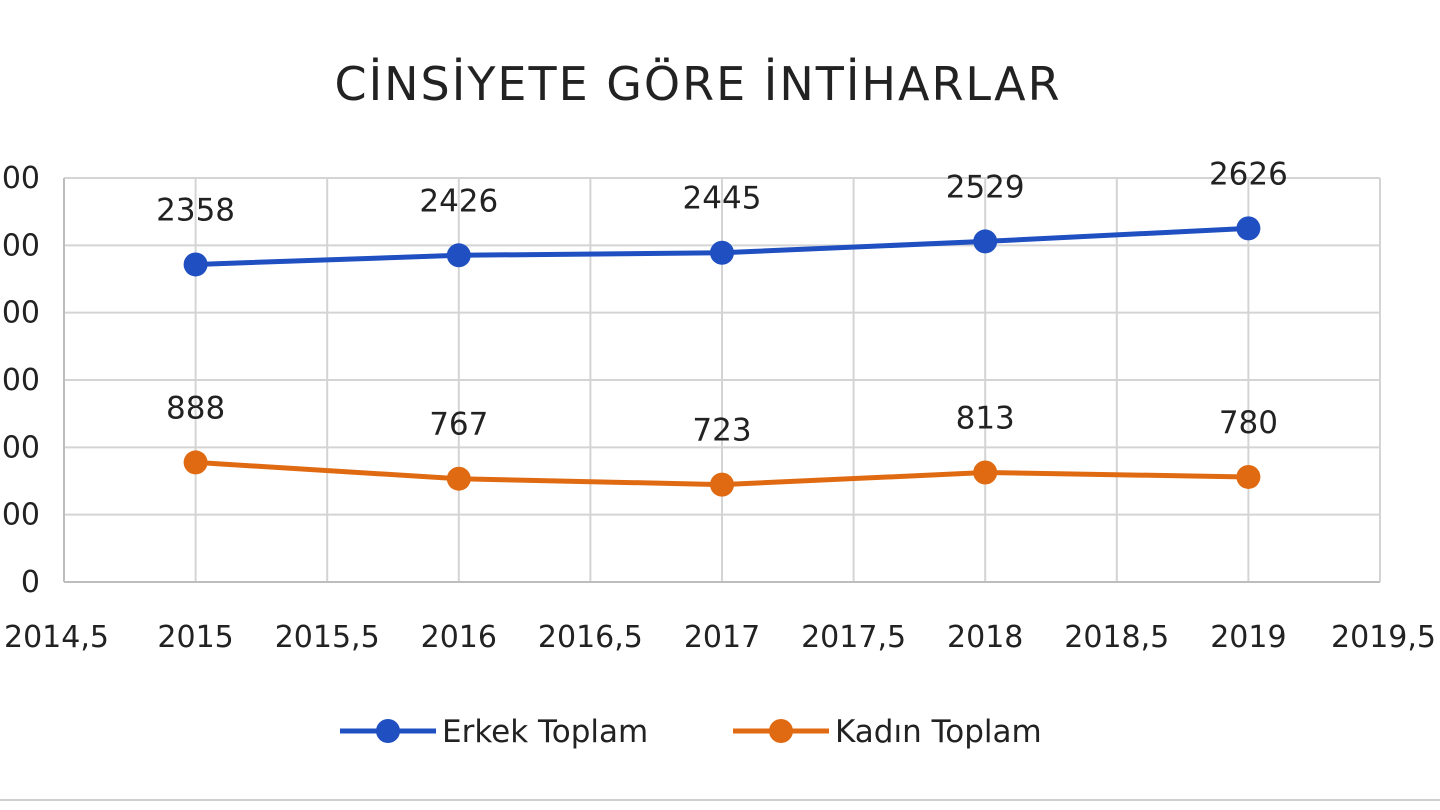 Image resolution: width=1440 pixels, height=810 pixels. What do you see at coordinates (20, 447) in the screenshot?
I see `y-tick-label: 1000` at bounding box center [20, 447].